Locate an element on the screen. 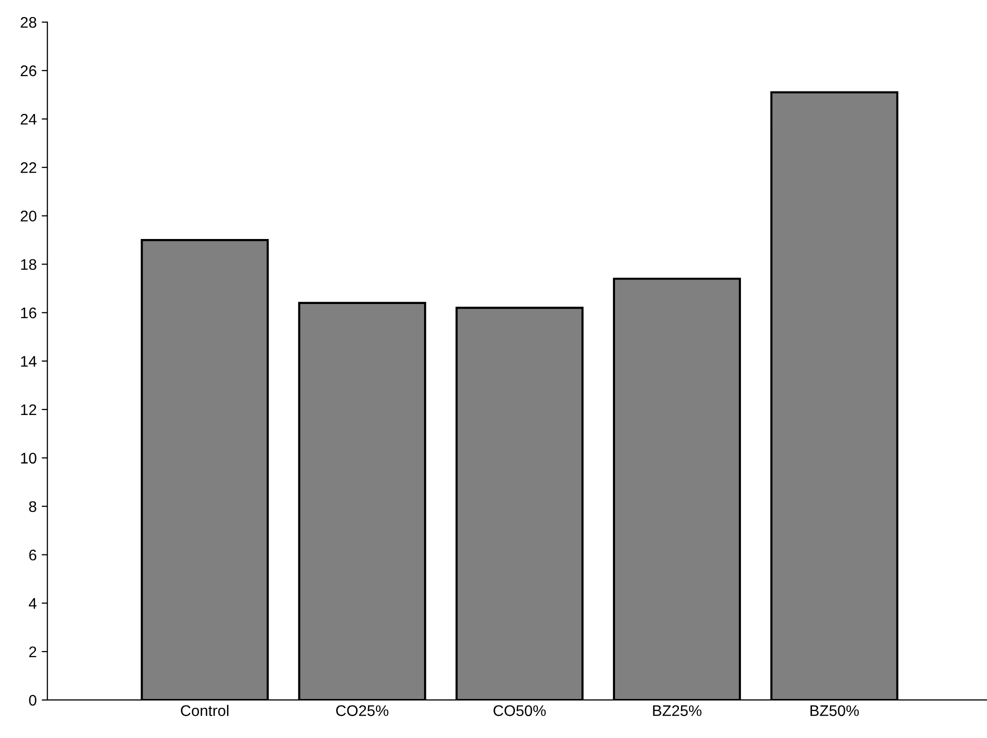 This screenshot has width=987, height=738. y-tick-label: 12 is located at coordinates (28, 410).